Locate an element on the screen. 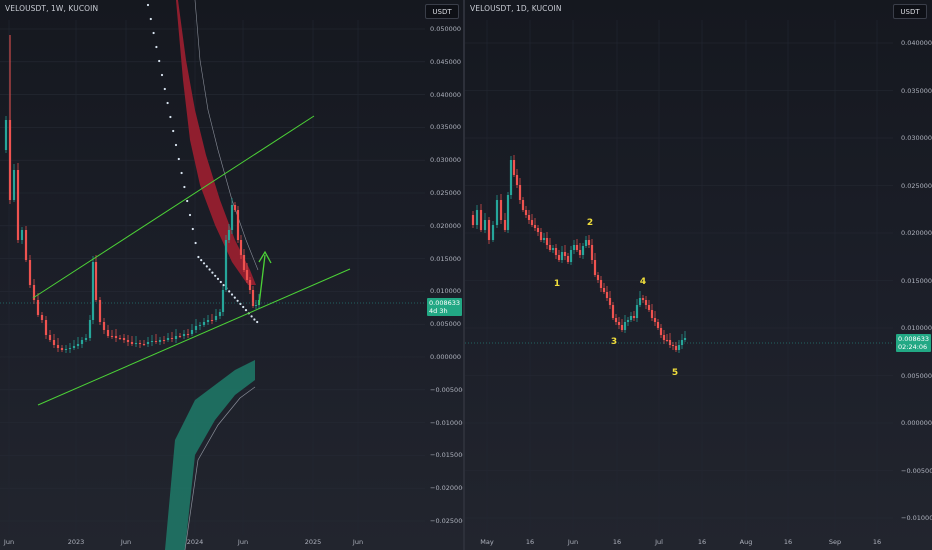 The width and height of the screenshot is (932, 550). daily-price-label: 0.020000 is located at coordinates (916, 233).